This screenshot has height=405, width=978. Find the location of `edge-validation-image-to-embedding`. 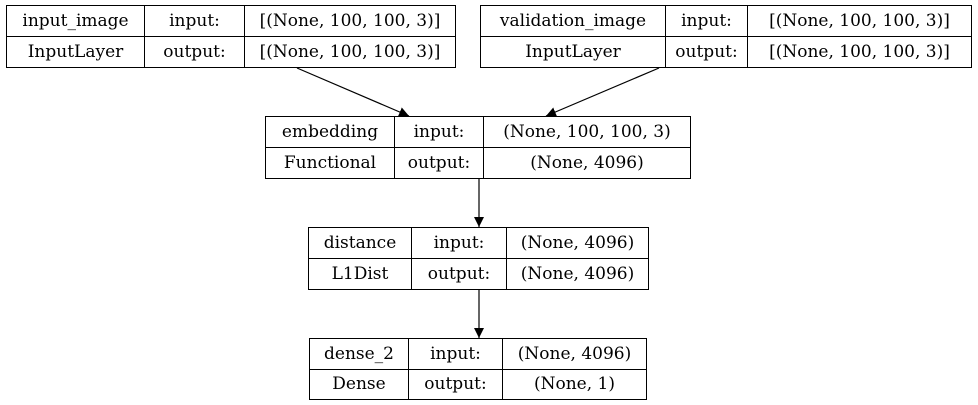

edge-validation-image-to-embedding is located at coordinates (602, 92).